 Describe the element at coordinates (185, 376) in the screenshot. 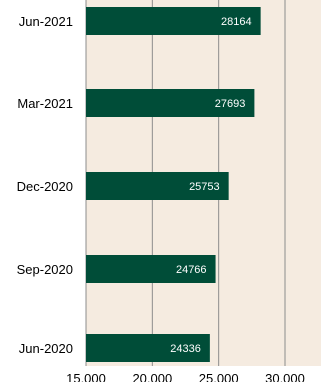

I see `x-axis-ticks: 15,000 20,000 25,000 30,000` at that location.